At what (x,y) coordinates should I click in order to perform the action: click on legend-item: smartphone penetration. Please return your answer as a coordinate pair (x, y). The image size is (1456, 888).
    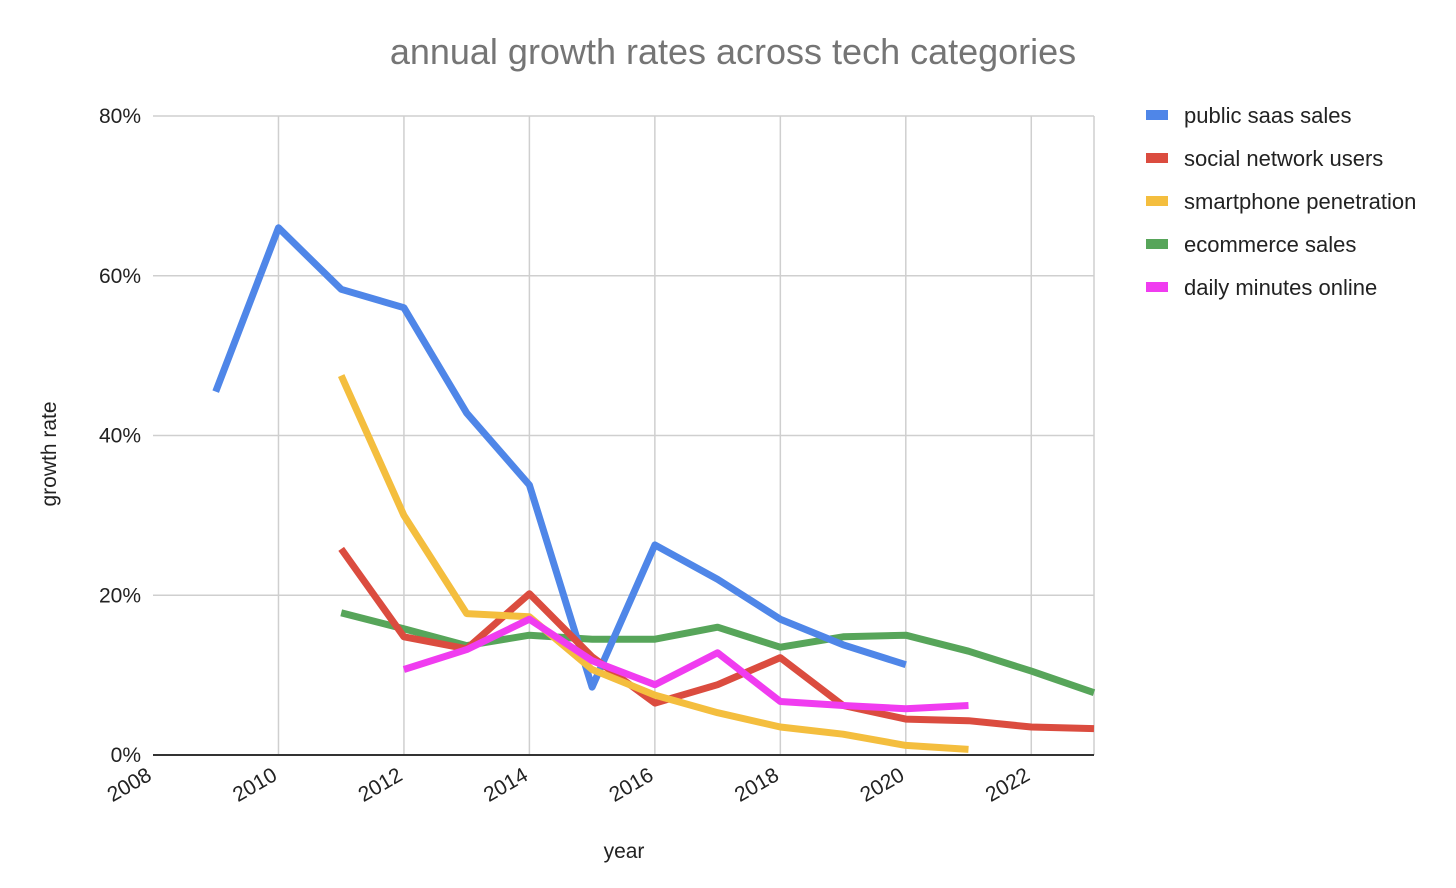
    Looking at the image, I should click on (1281, 201).